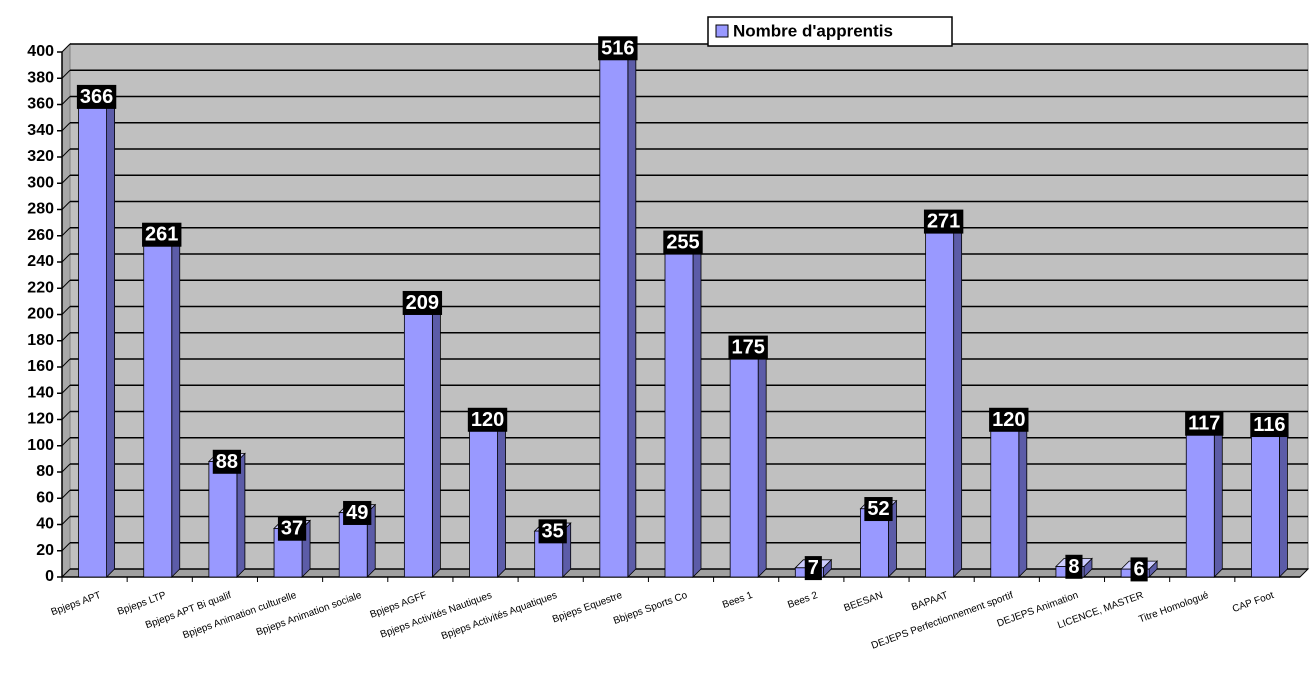  What do you see at coordinates (40, 182) in the screenshot?
I see `y-tick-label: 300` at bounding box center [40, 182].